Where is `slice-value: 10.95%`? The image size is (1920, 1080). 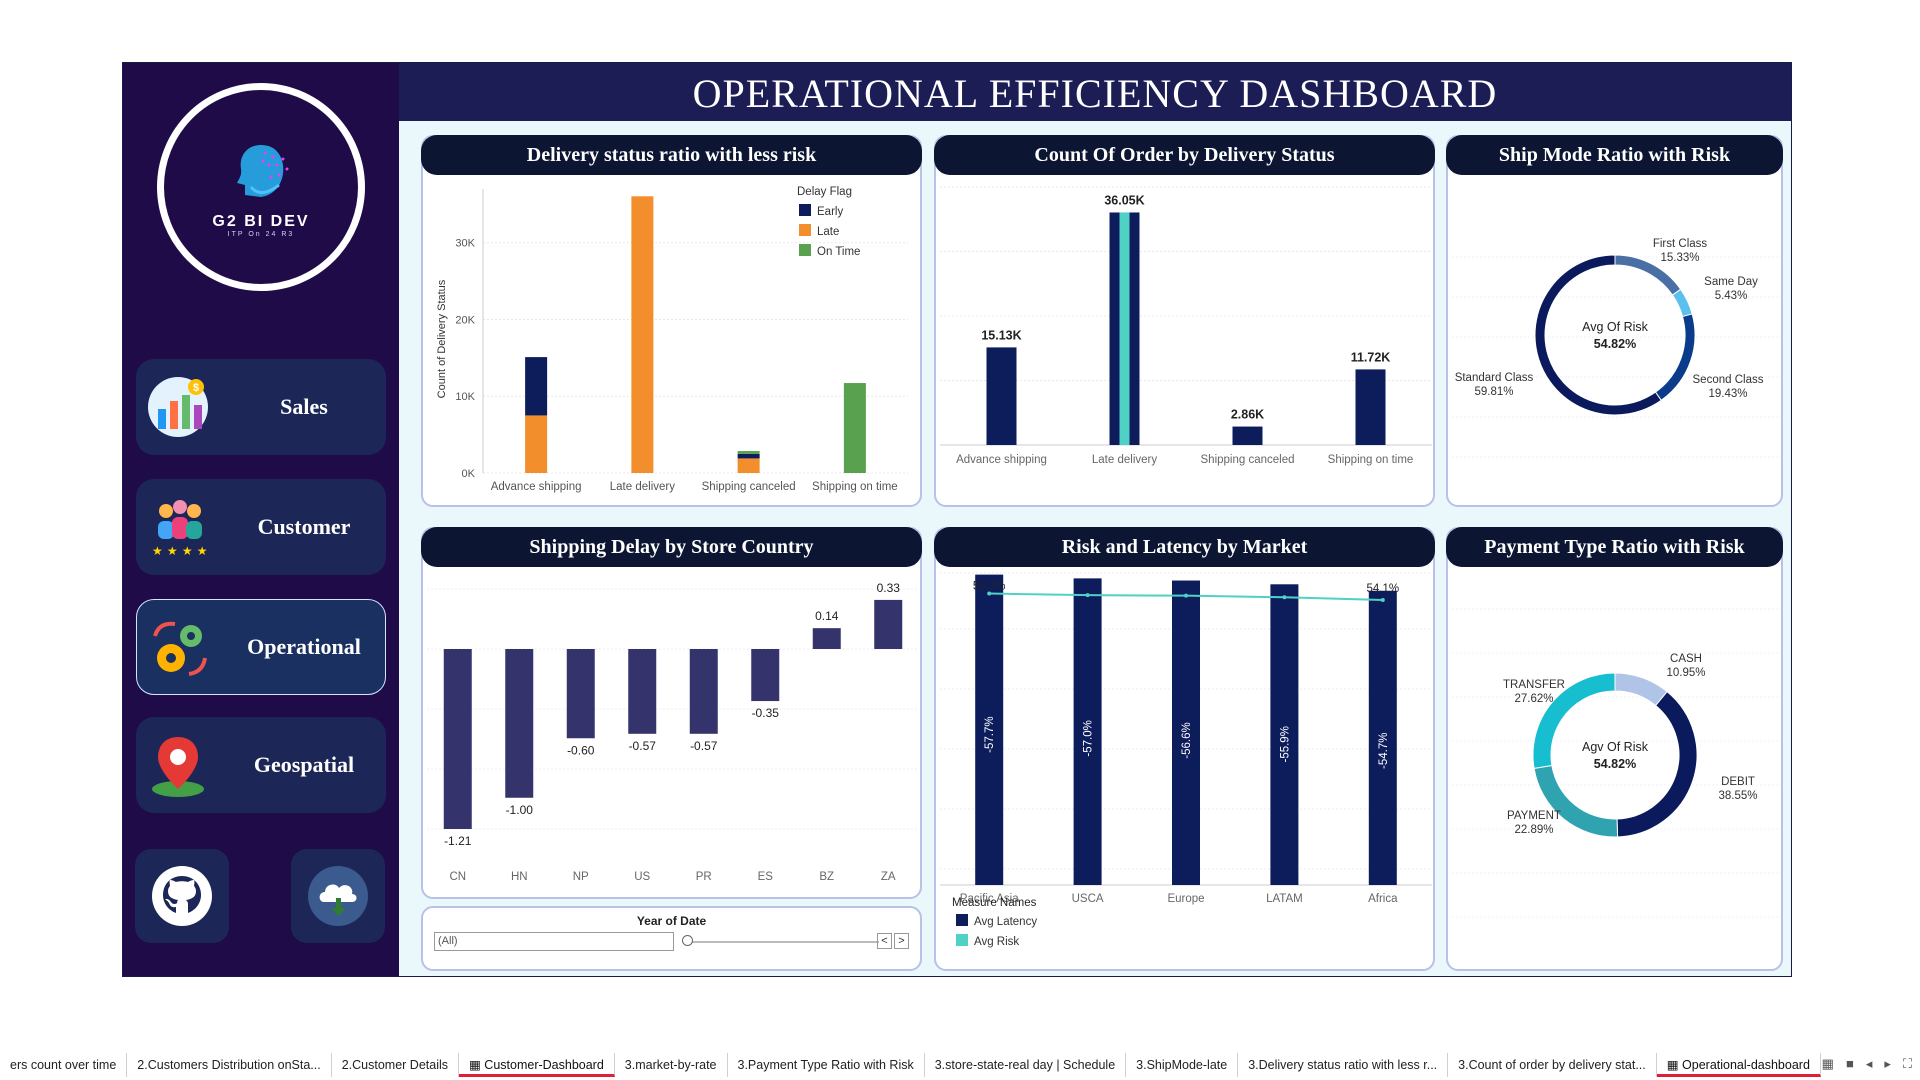
slice-value: 10.95% is located at coordinates (1685, 673).